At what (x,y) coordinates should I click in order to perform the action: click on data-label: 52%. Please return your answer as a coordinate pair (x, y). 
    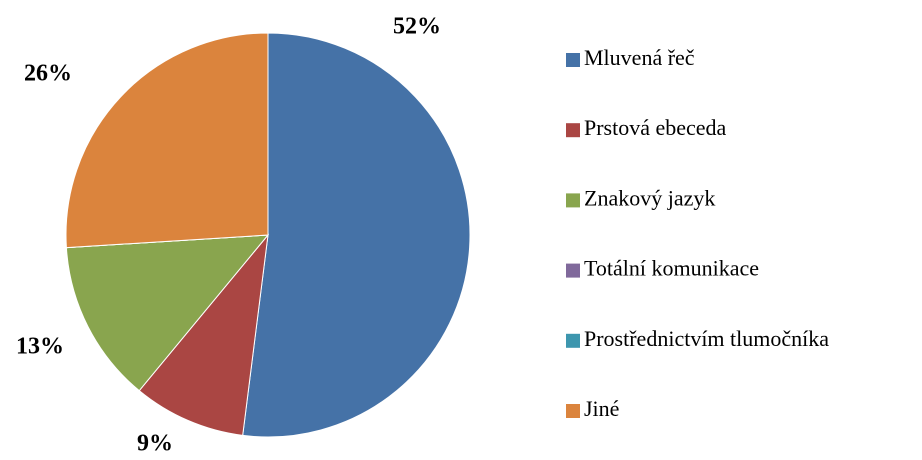
    Looking at the image, I should click on (417, 27).